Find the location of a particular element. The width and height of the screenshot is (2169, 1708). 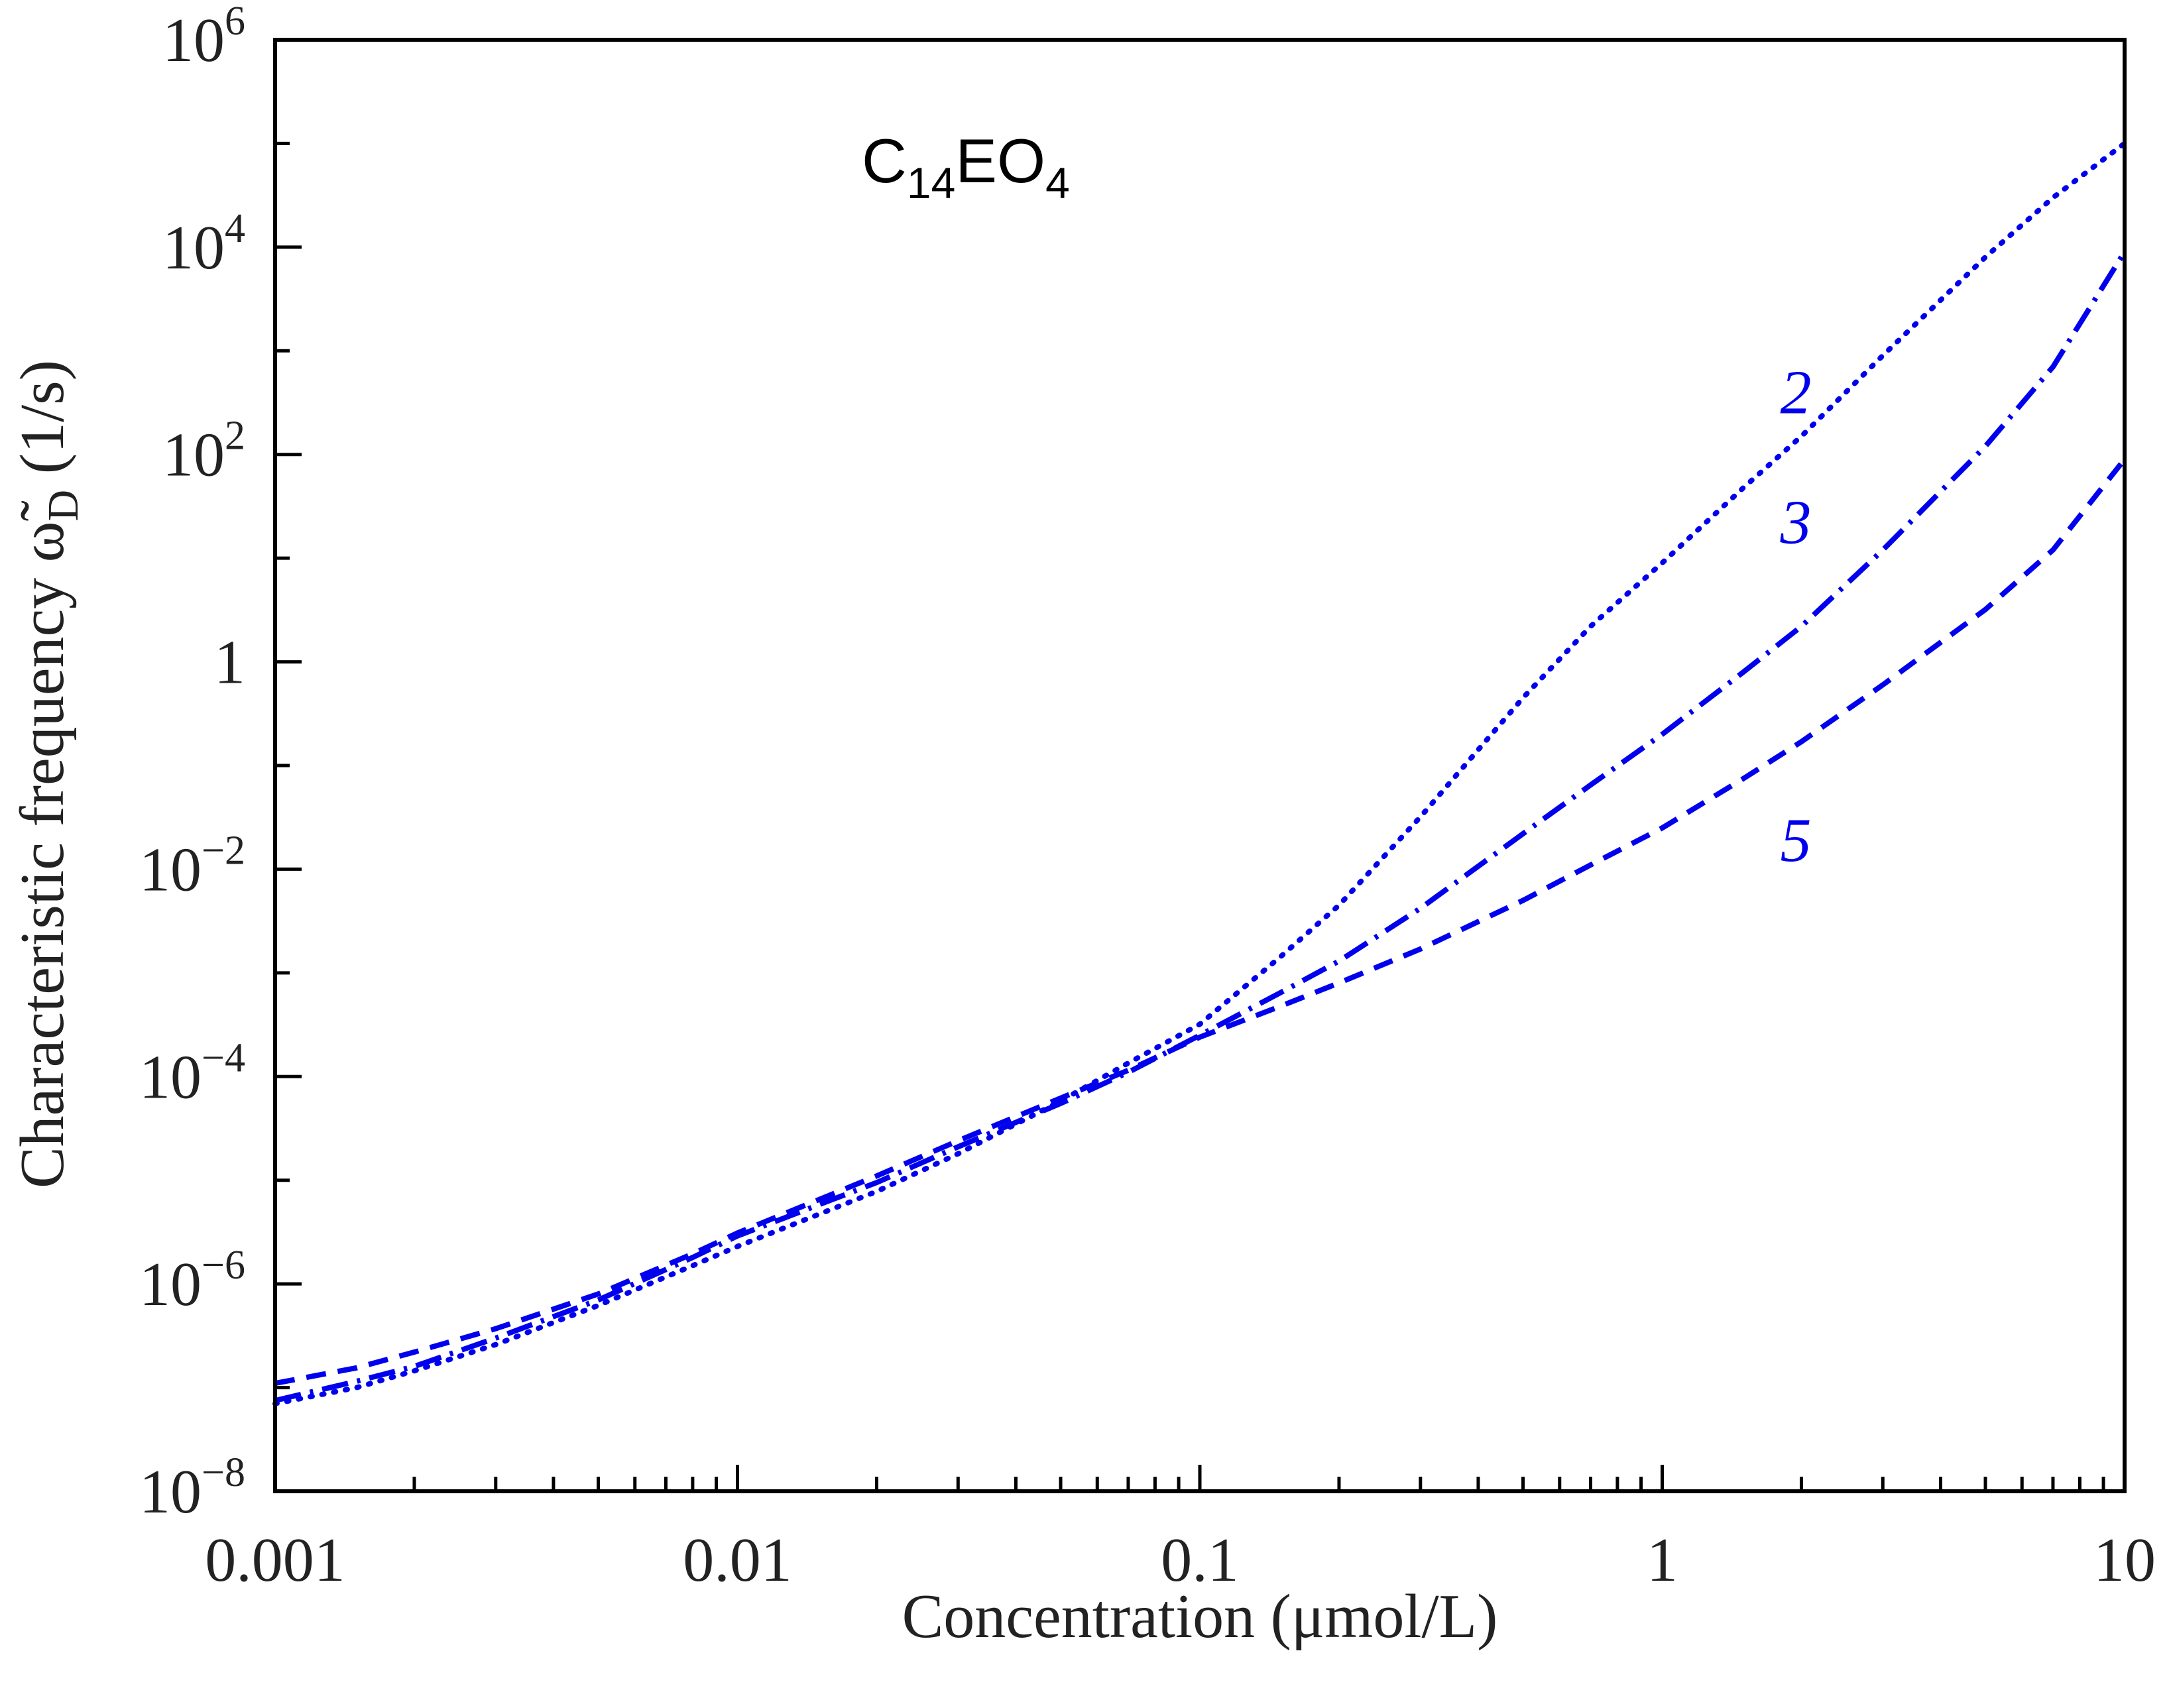

x-tick-label: 0.01 is located at coordinates (737, 1560).